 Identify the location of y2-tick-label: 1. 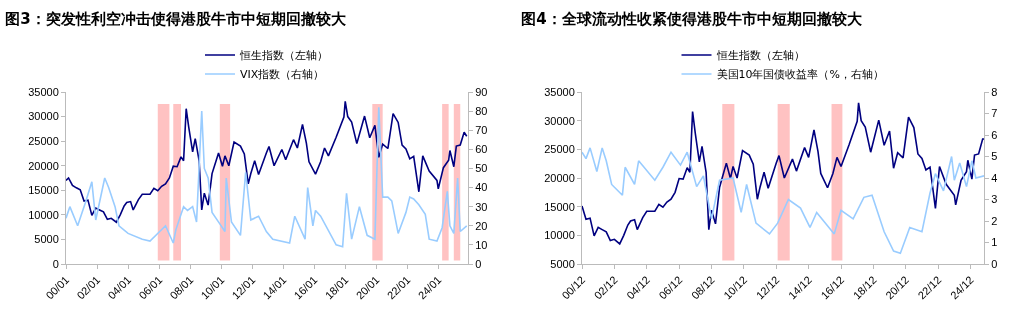
(994, 242).